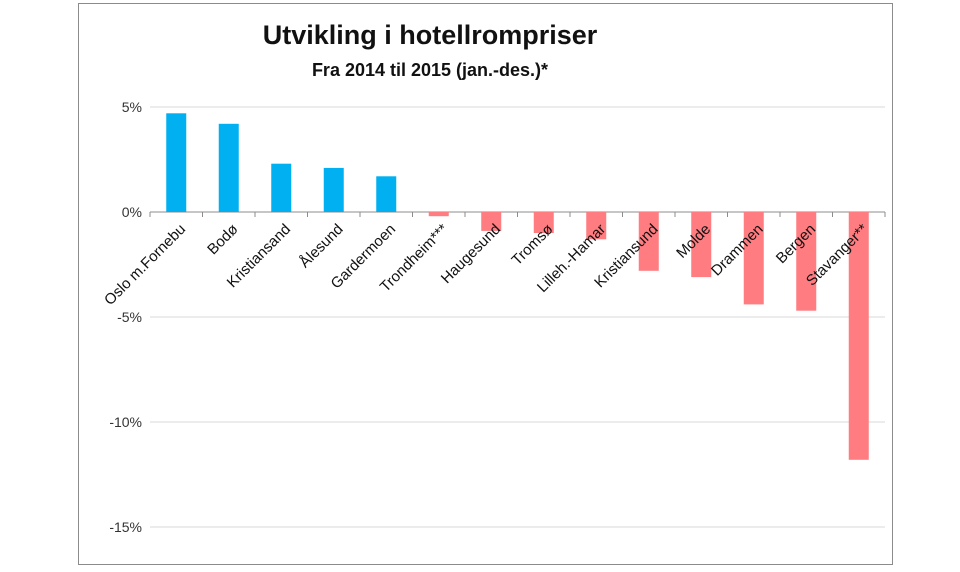 This screenshot has height=572, width=960. Describe the element at coordinates (430, 70) in the screenshot. I see `chart-subtitle: Fra 2014 til 2015 (jan.-des.)*` at that location.